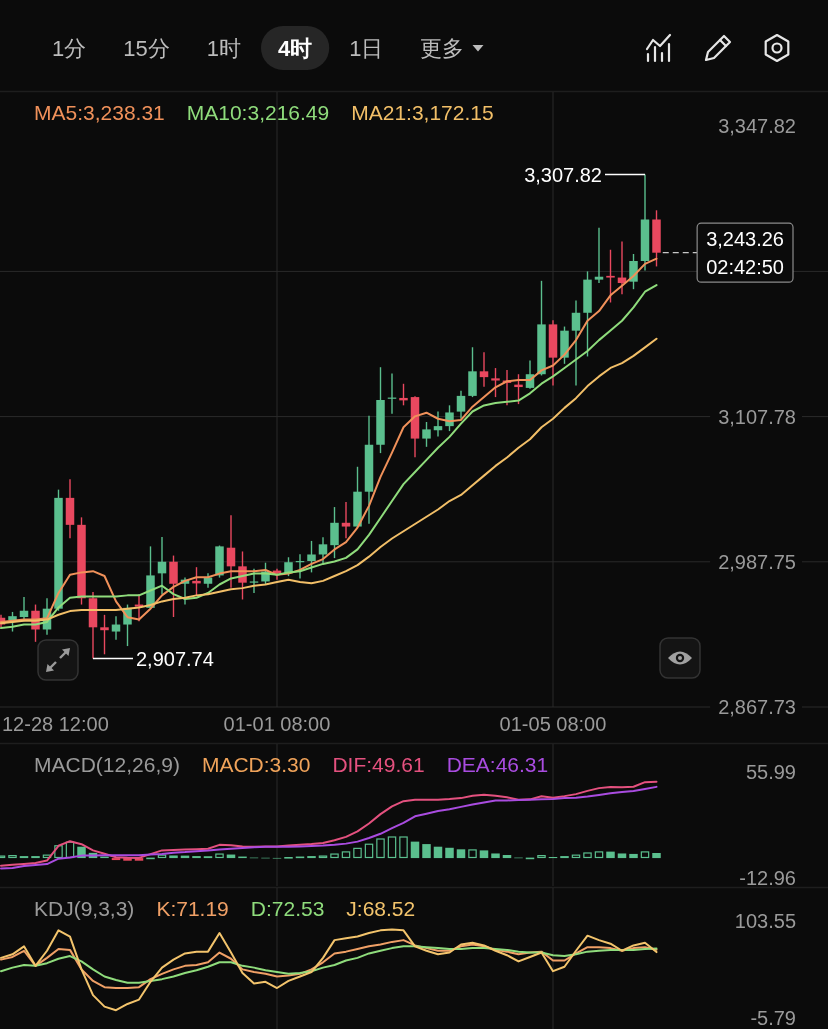 This screenshot has width=828, height=1029. I want to click on y-tick: -5.79, so click(773, 1018).